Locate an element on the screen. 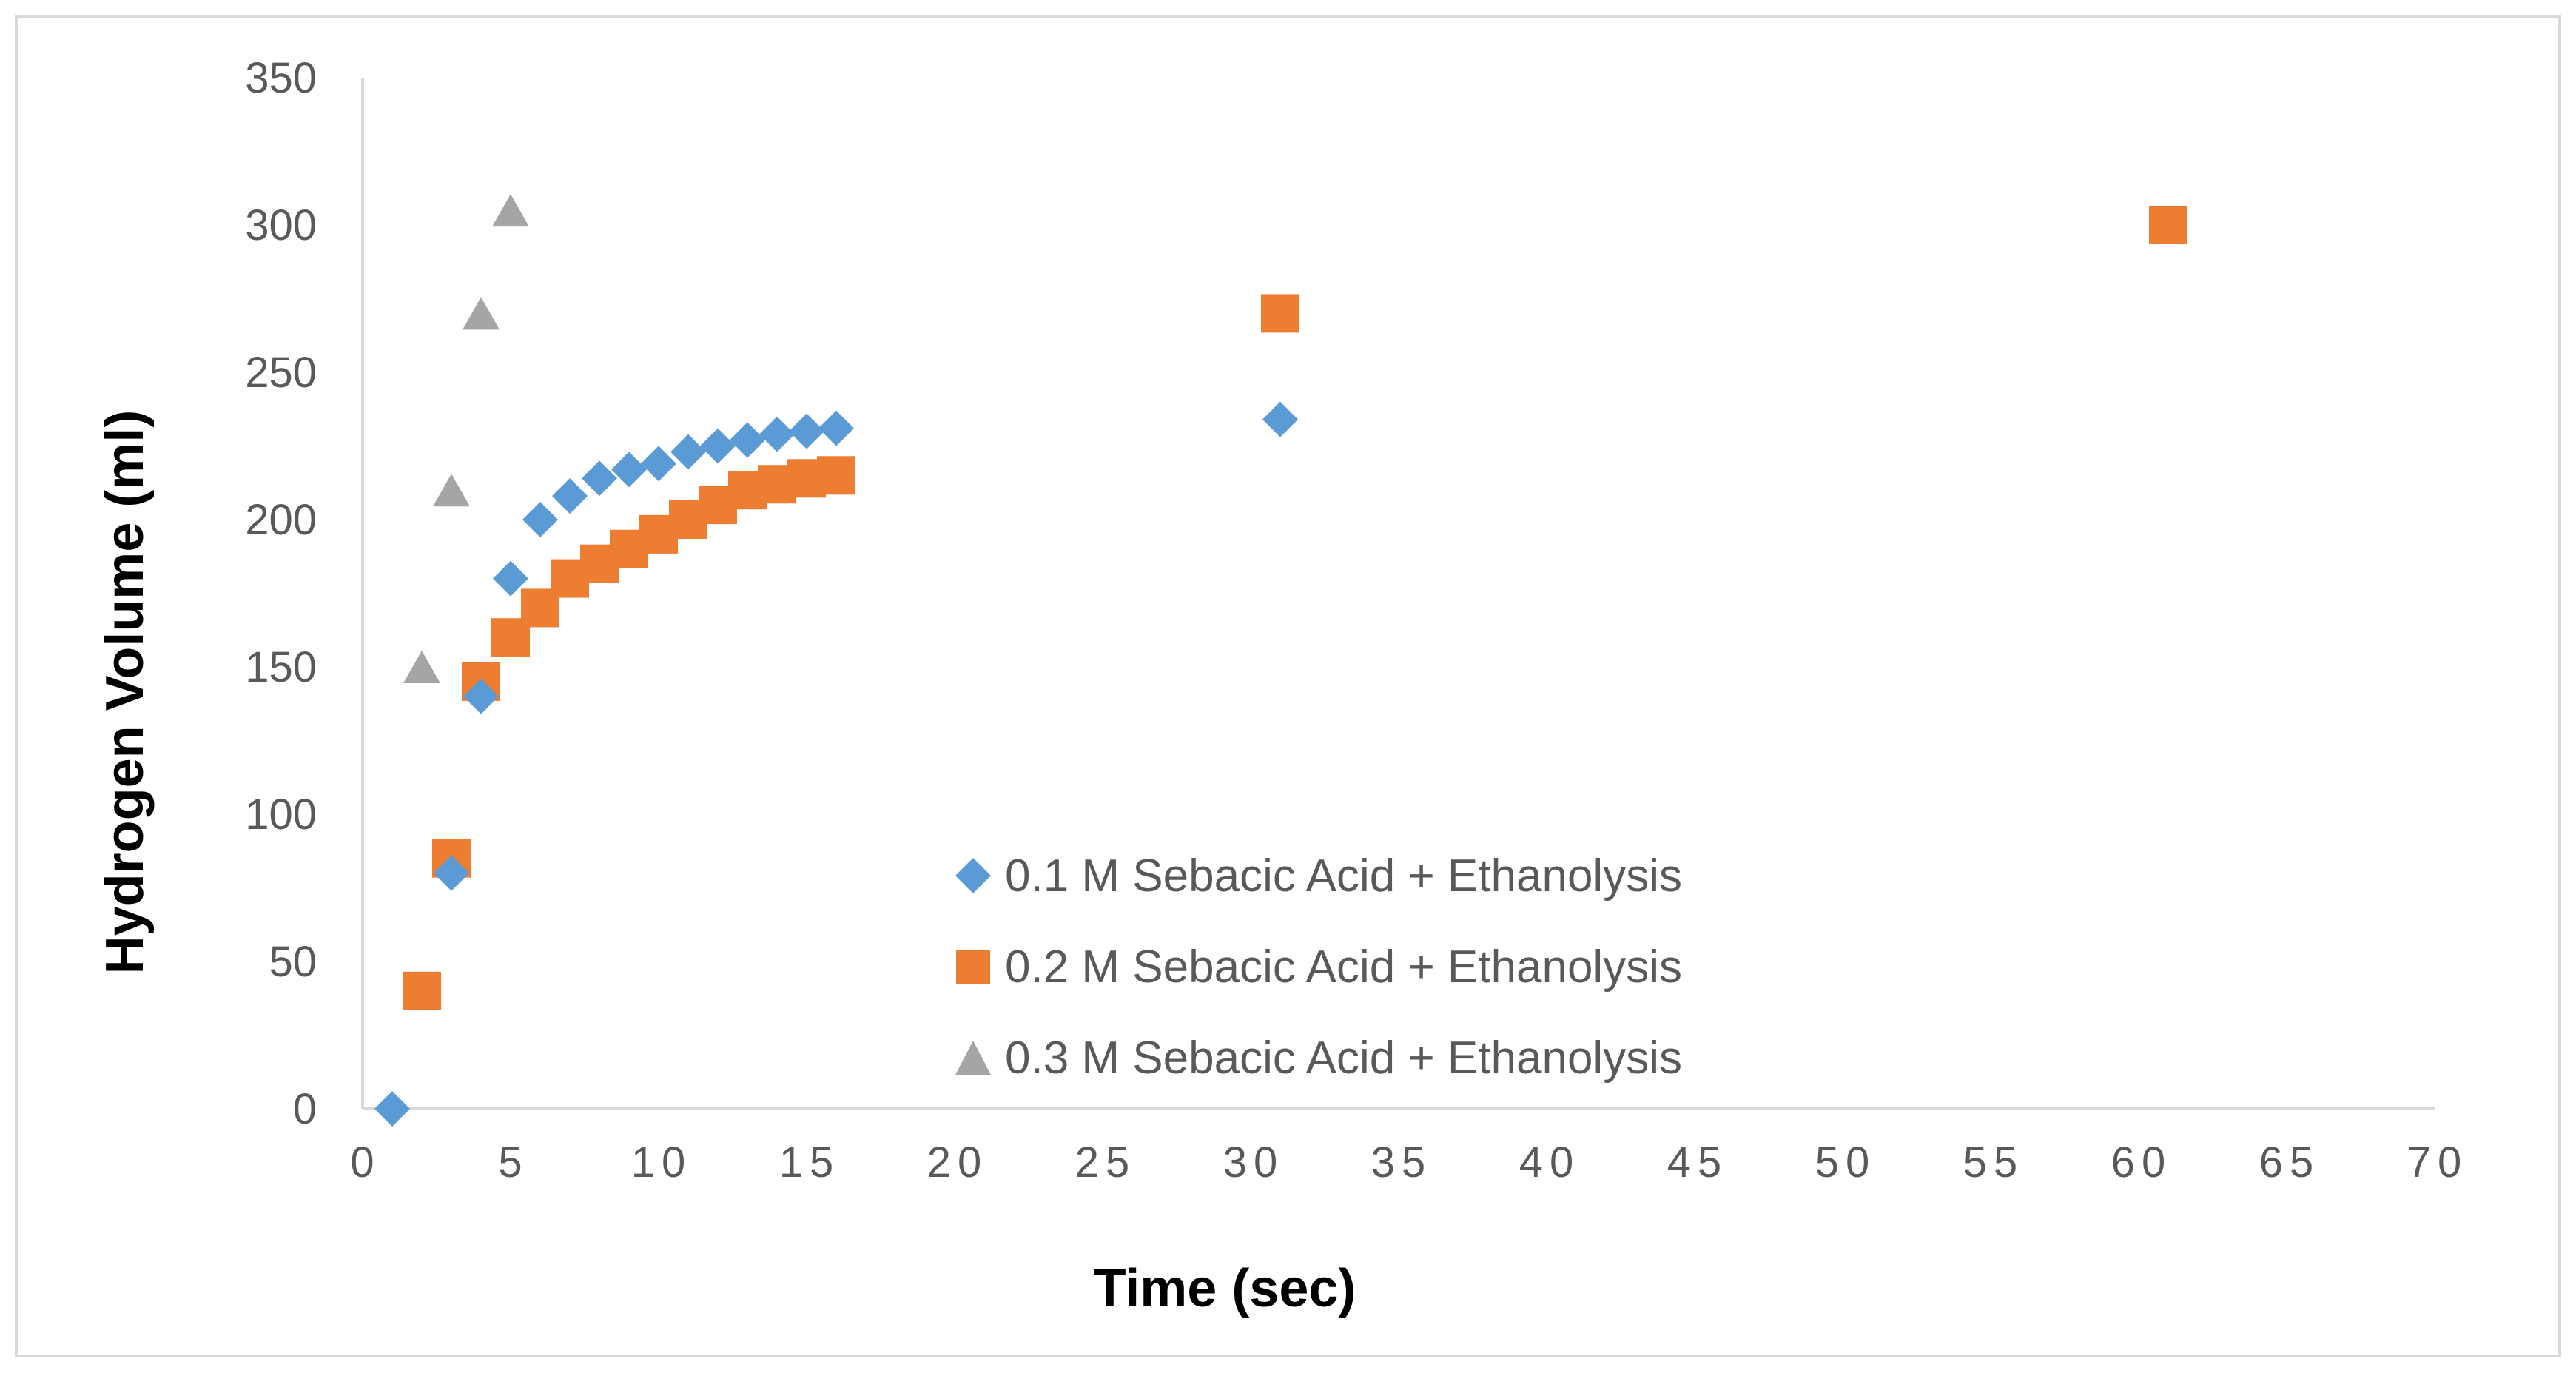  y-tick-label: 200 is located at coordinates (281, 520).